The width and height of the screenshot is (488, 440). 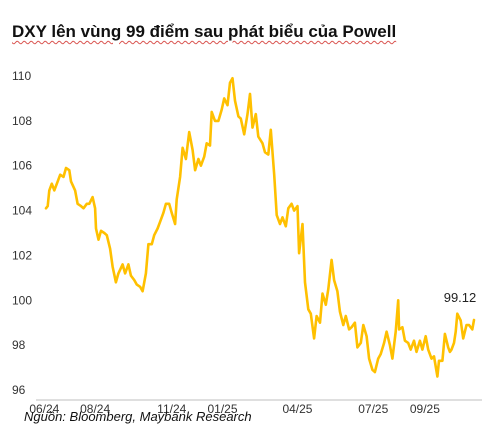 I want to click on end-value-label: 99.12, so click(x=460, y=297).